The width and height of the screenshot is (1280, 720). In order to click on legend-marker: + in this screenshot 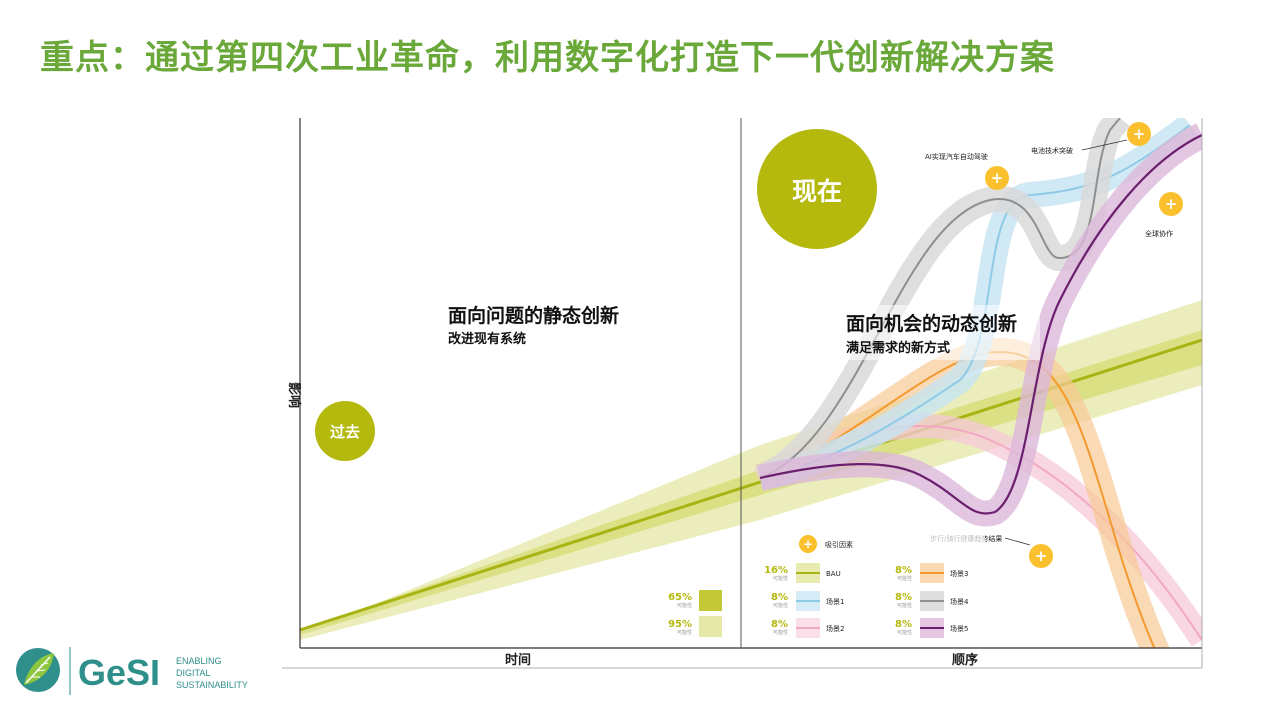, I will do `click(808, 544)`.